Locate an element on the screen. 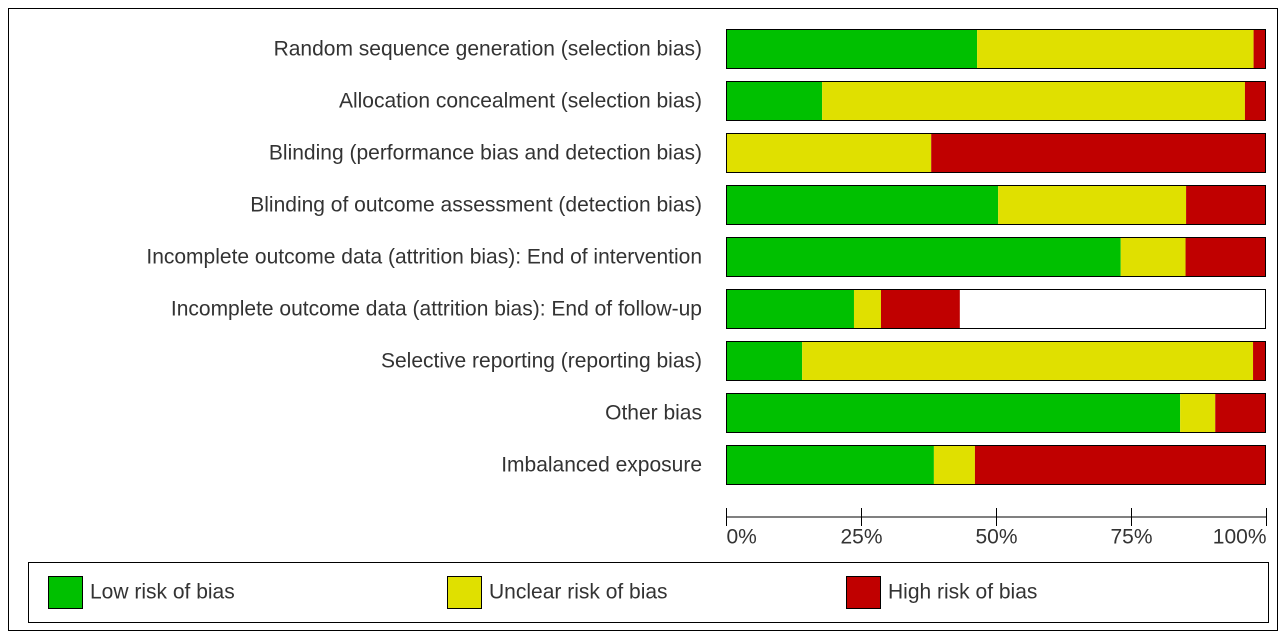 The width and height of the screenshot is (1282, 639). category-label: Other bias is located at coordinates (653, 413).